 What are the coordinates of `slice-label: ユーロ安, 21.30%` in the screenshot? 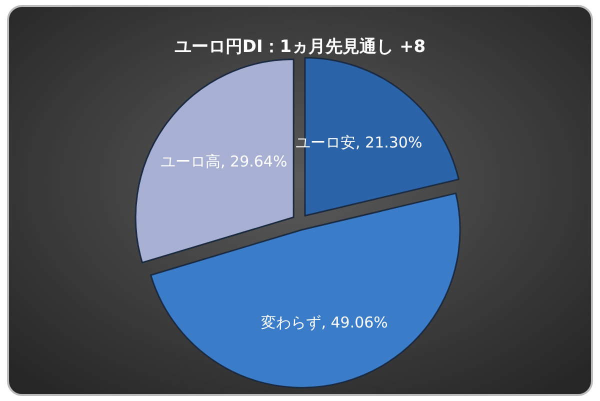 It's located at (359, 142).